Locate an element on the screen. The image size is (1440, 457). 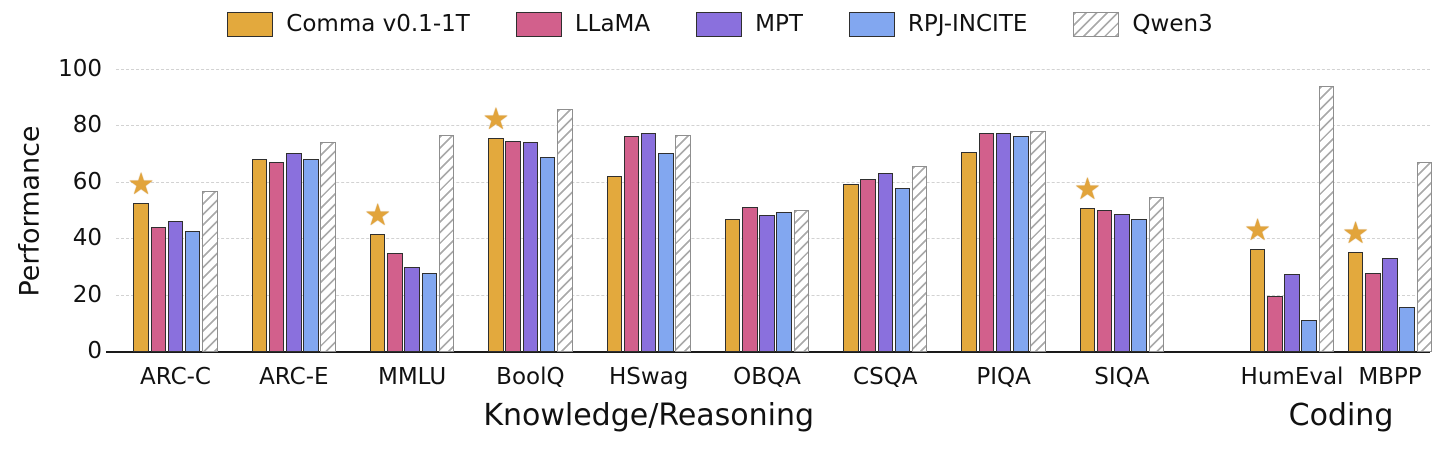
x-axis-line is located at coordinates (768, 352).